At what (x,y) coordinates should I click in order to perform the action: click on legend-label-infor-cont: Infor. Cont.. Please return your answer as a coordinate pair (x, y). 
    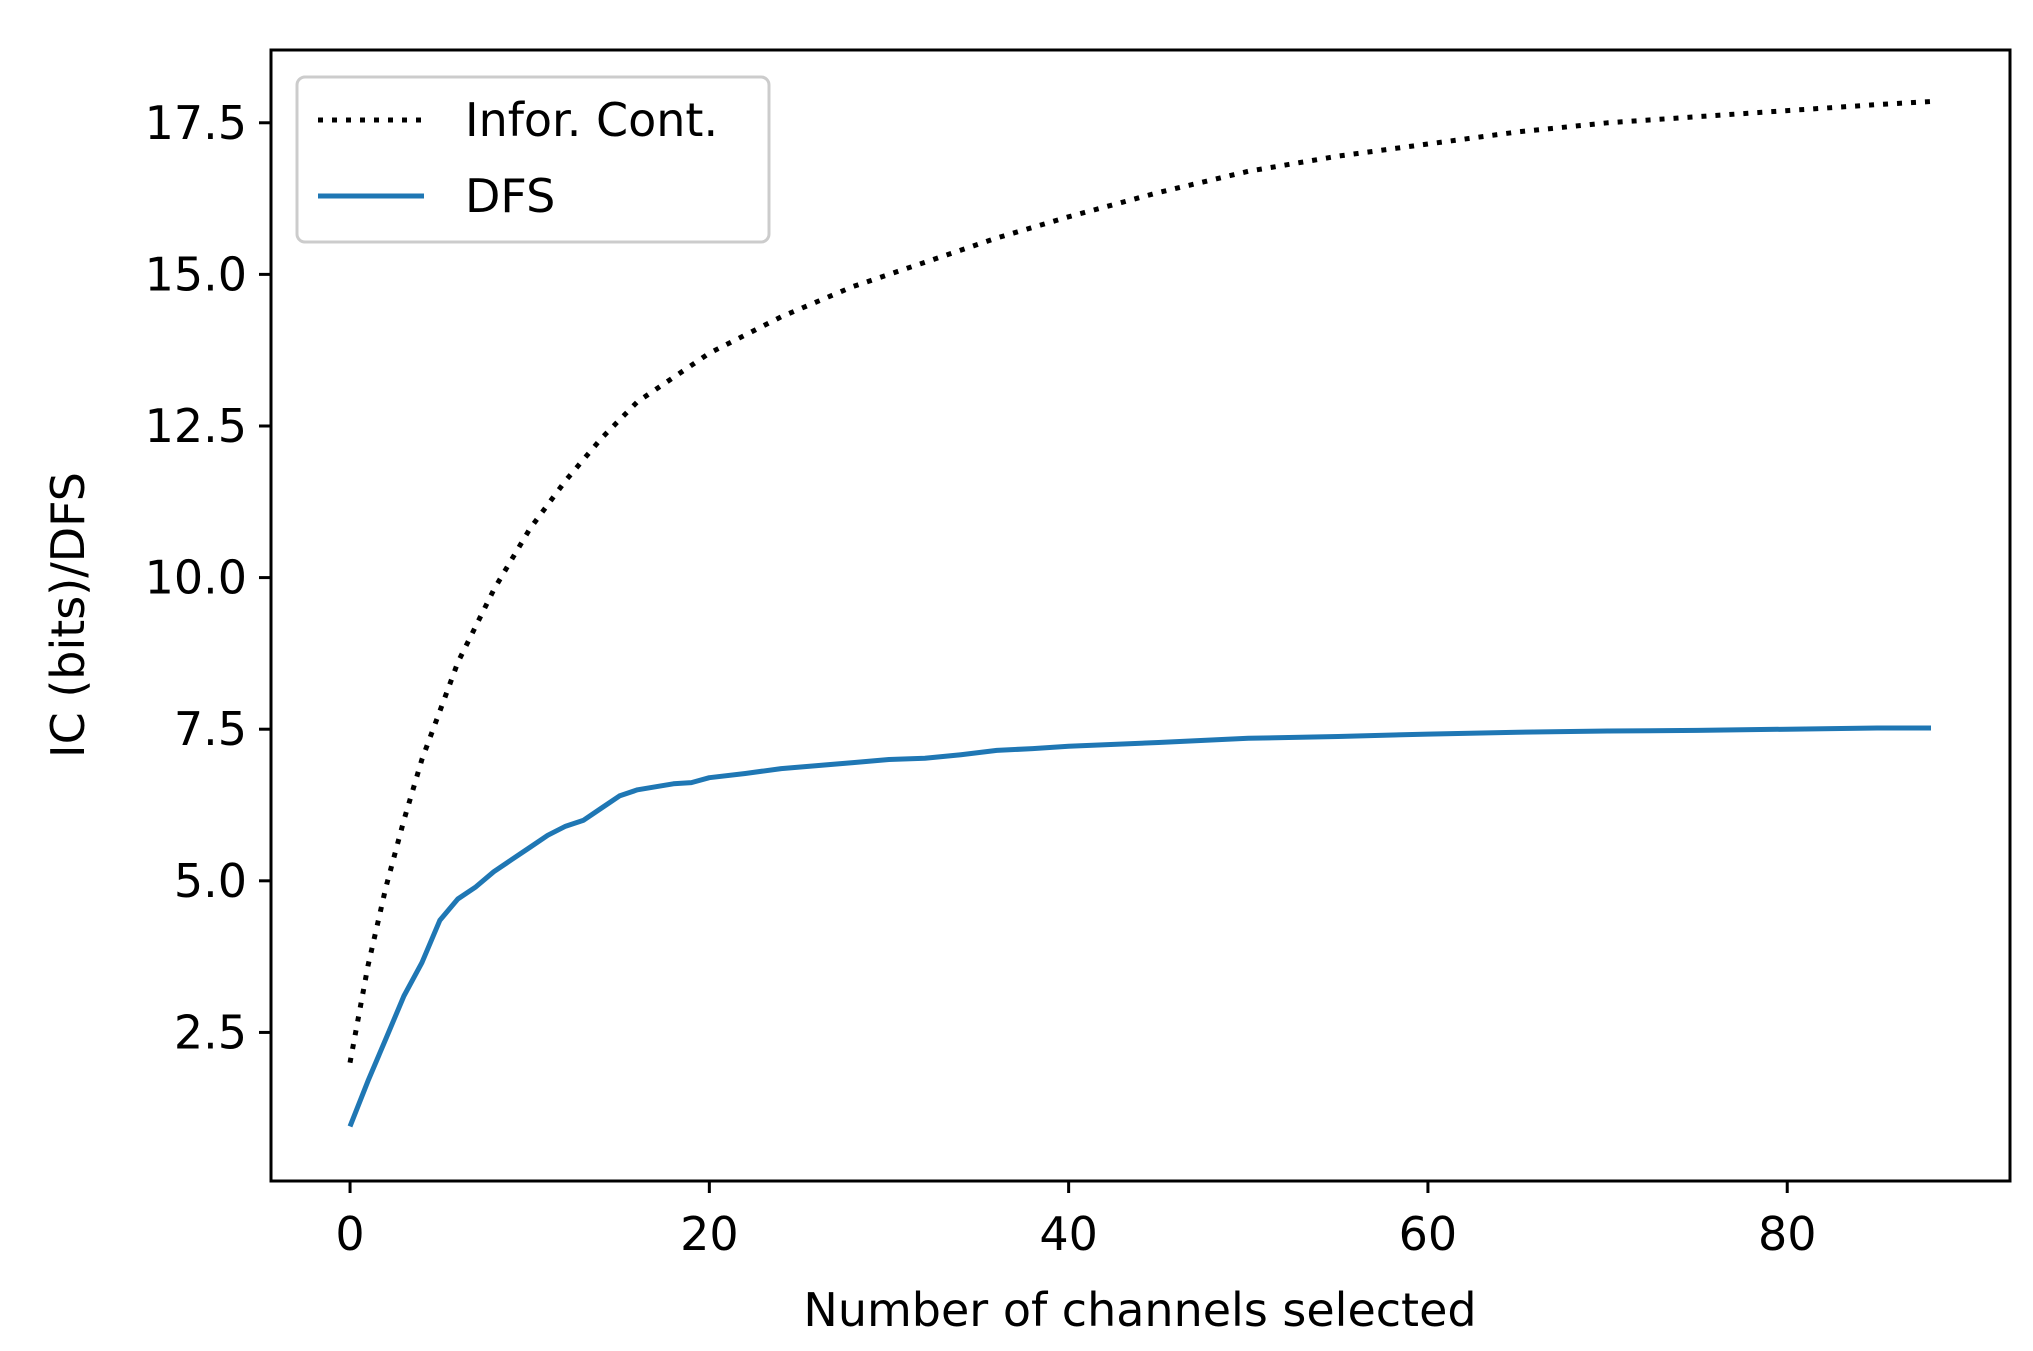
    Looking at the image, I should click on (591, 120).